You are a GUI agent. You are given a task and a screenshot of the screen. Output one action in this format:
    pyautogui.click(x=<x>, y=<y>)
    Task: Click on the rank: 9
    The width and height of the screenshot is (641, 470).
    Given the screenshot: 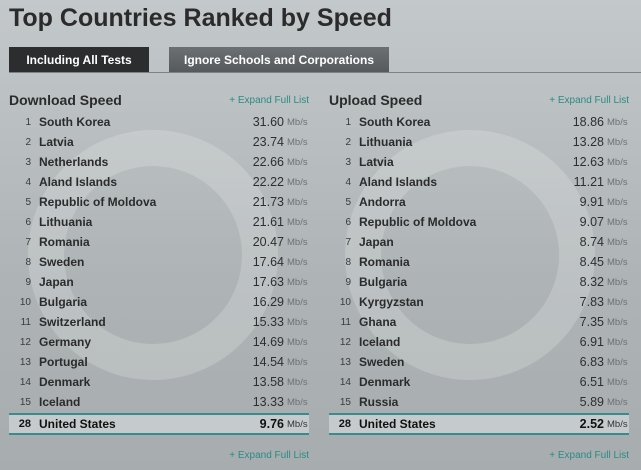 What is the action you would take?
    pyautogui.click(x=348, y=282)
    